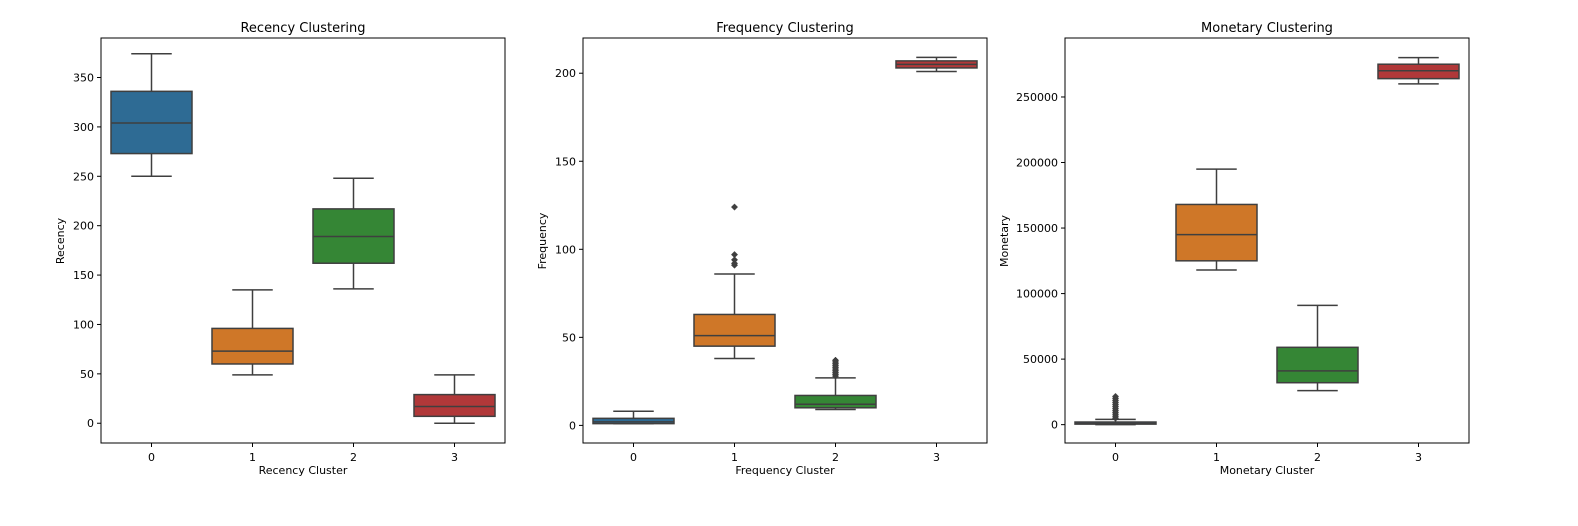 The width and height of the screenshot is (1578, 526). Describe the element at coordinates (252, 457) in the screenshot. I see `recency-x-tick-label: 1` at that location.